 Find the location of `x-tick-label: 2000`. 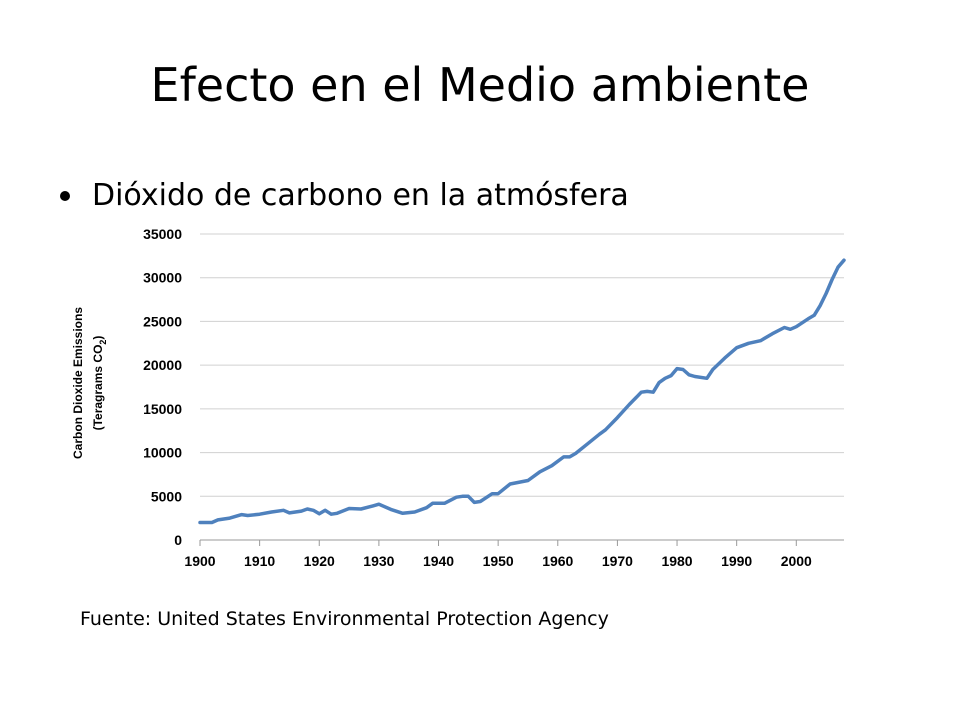

x-tick-label: 2000 is located at coordinates (796, 561).